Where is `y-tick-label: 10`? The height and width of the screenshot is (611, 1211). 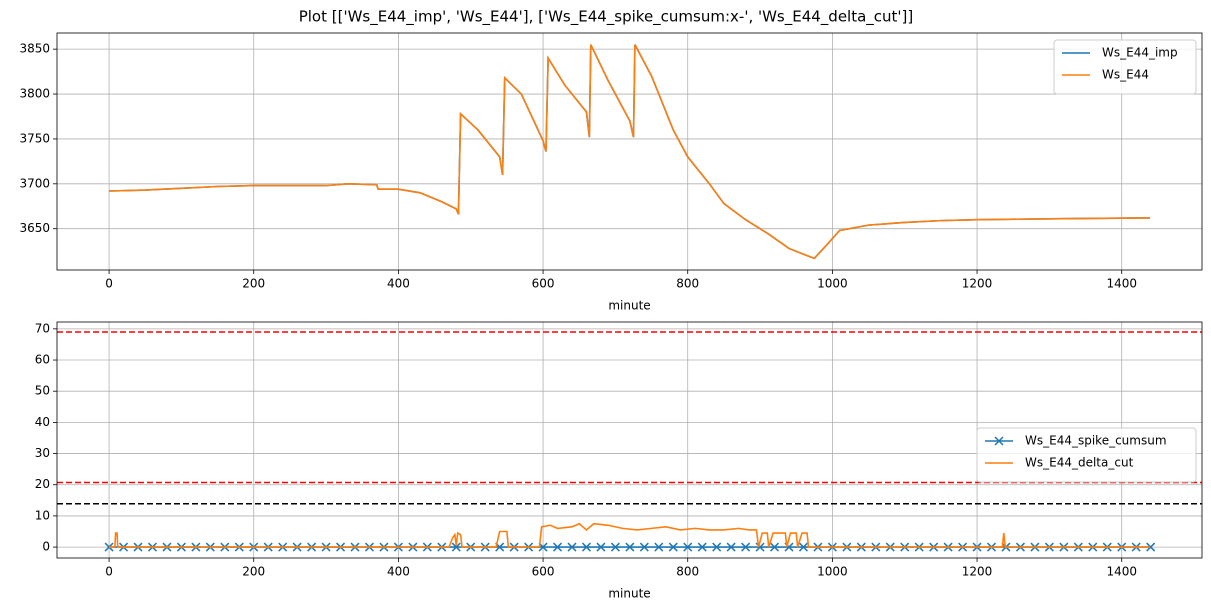
y-tick-label: 10 is located at coordinates (42, 515).